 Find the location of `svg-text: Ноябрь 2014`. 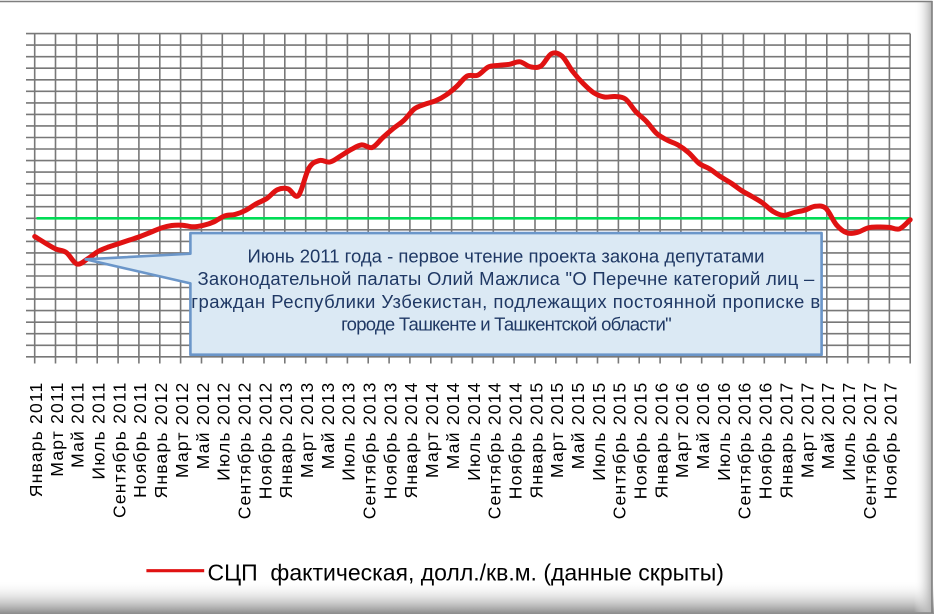

svg-text: Ноябрь 2014 is located at coordinates (515, 441).